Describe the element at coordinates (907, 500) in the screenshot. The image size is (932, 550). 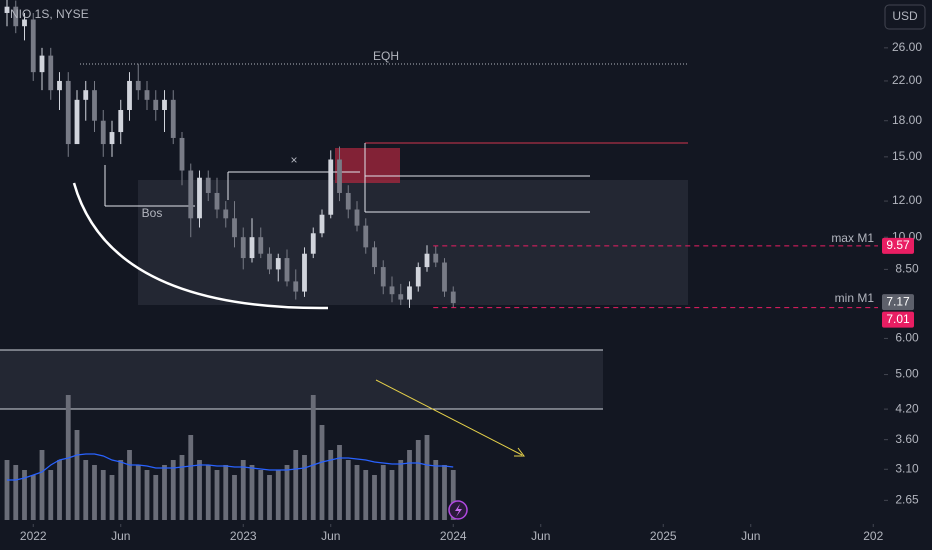
I see `y-tick-label: 2.65` at that location.